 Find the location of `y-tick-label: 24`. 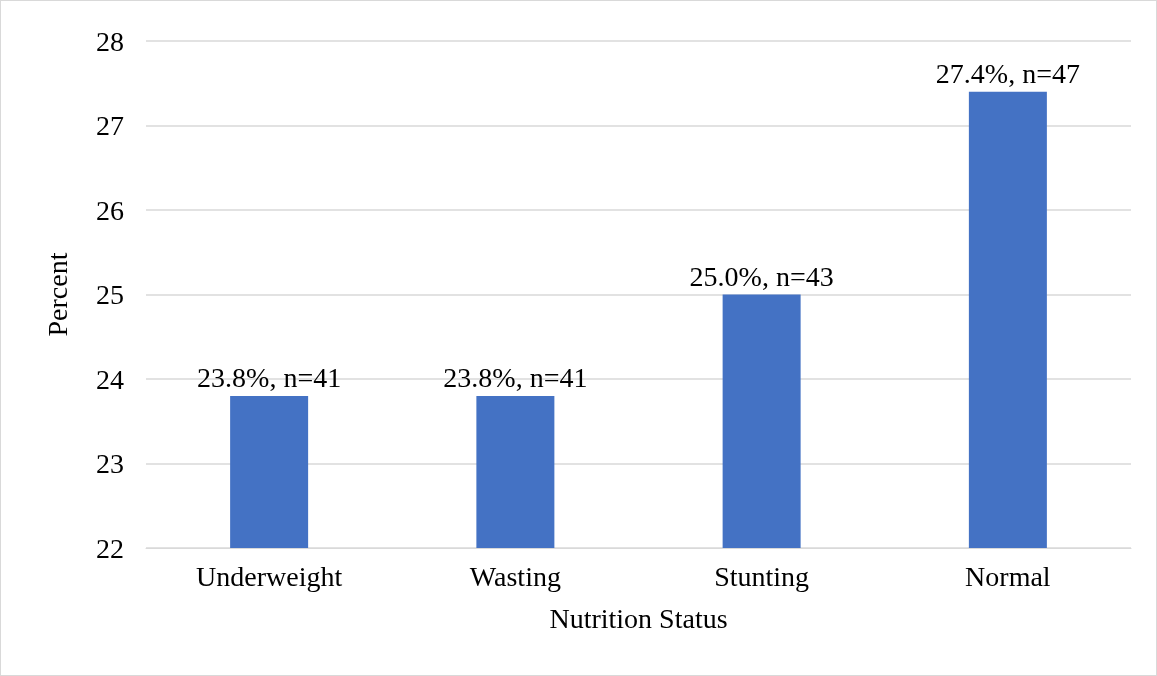

y-tick-label: 24 is located at coordinates (110, 379).